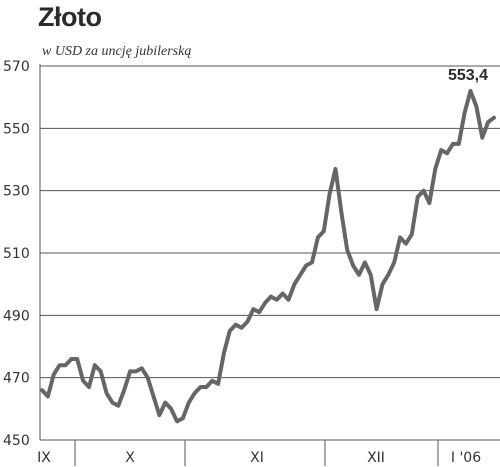 The image size is (500, 467). Describe the element at coordinates (16, 379) in the screenshot. I see `y-tick-label-470: 470` at that location.